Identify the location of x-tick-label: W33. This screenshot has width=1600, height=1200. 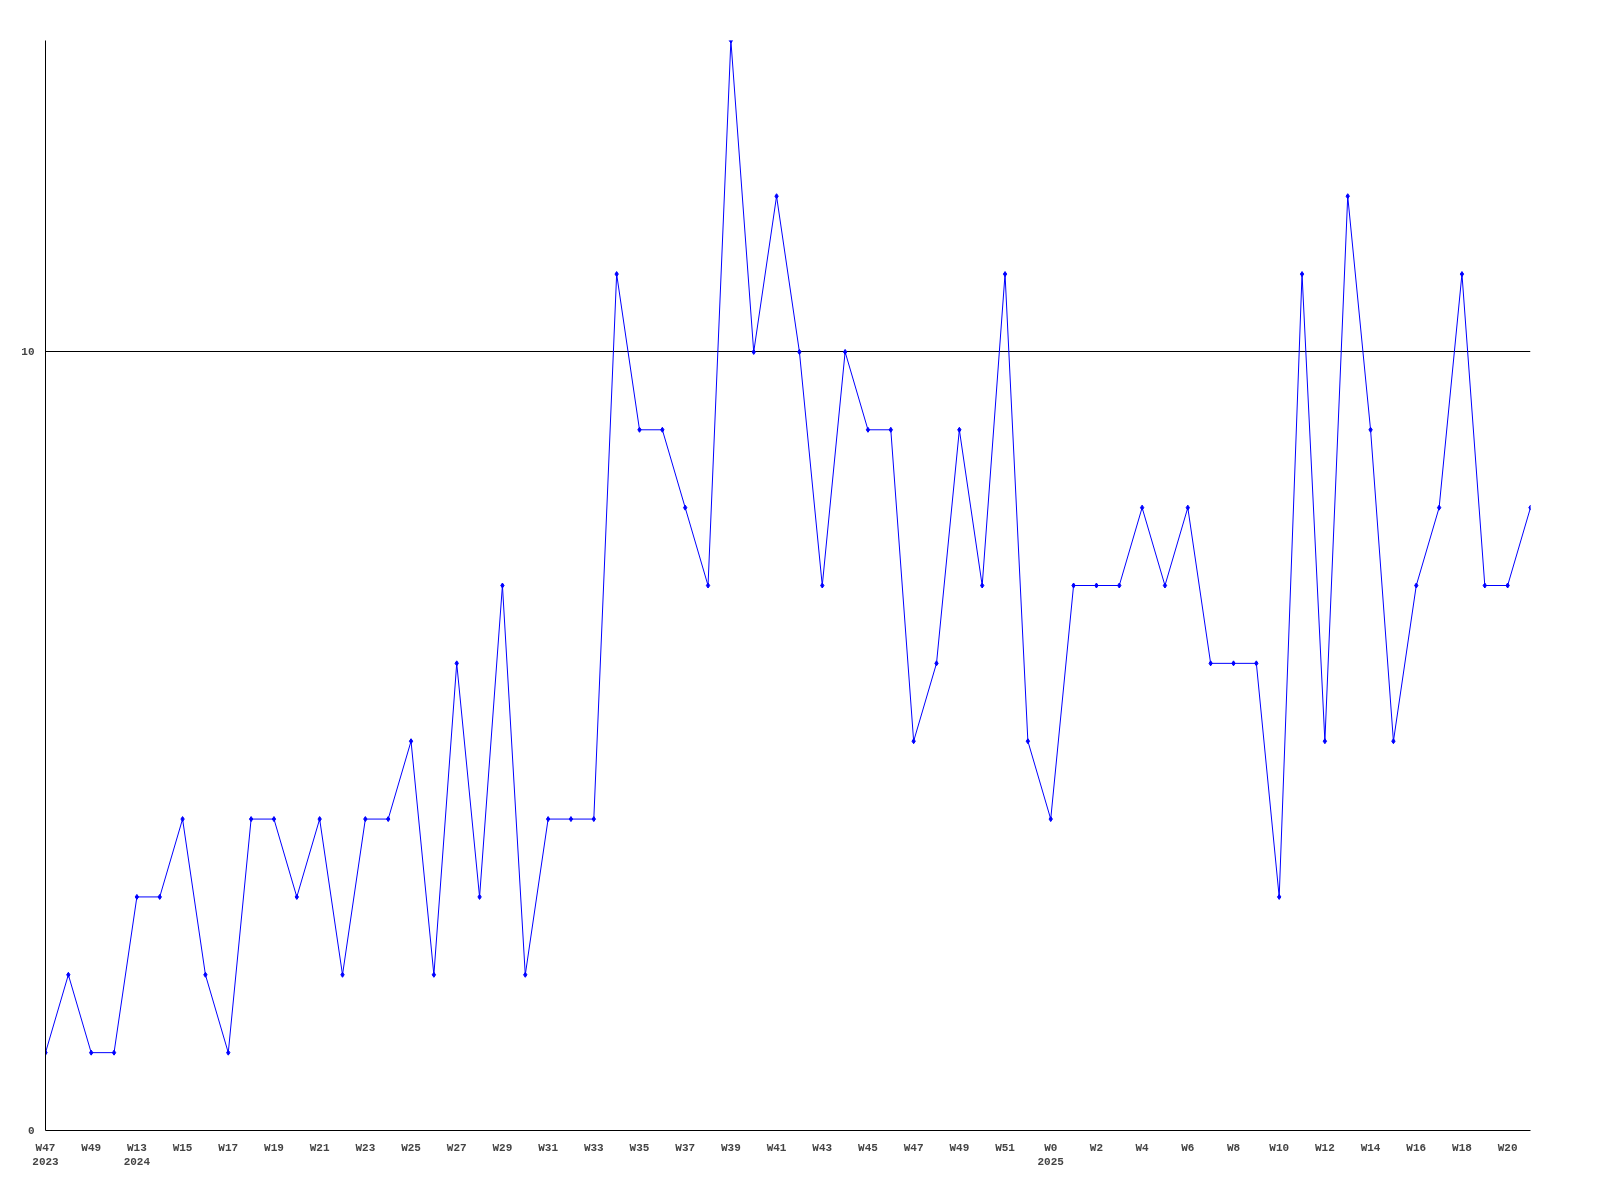
(594, 1147).